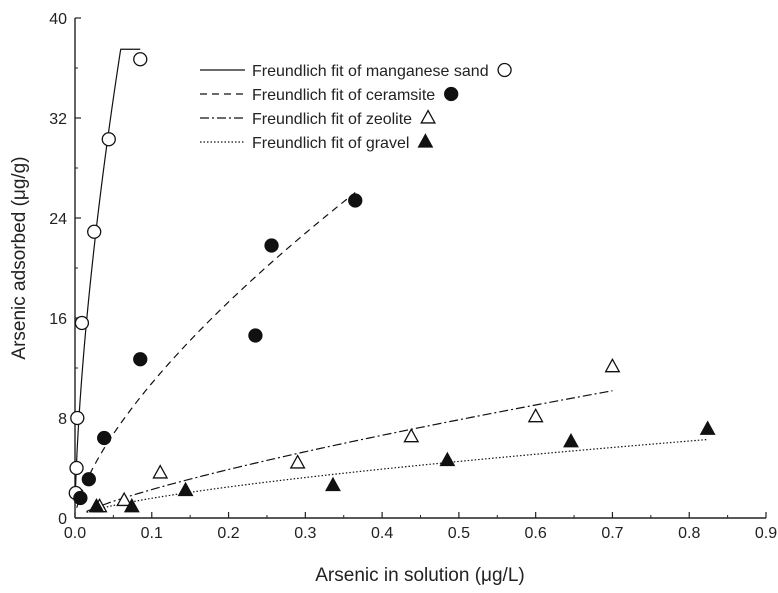  Describe the element at coordinates (766, 533) in the screenshot. I see `x-tick-label: 0.9` at that location.